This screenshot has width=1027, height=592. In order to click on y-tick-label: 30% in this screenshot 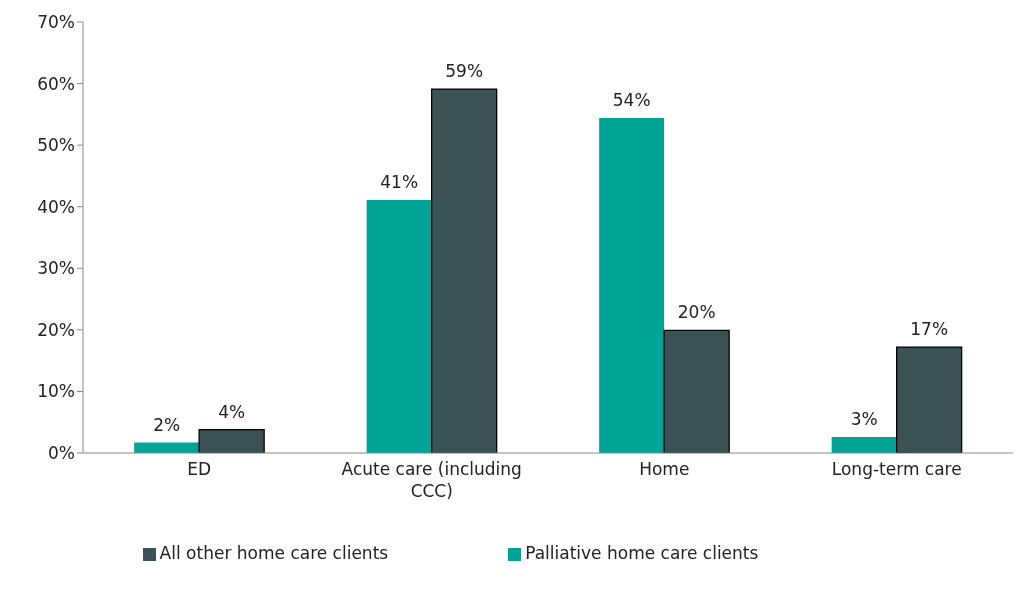, I will do `click(56, 268)`.